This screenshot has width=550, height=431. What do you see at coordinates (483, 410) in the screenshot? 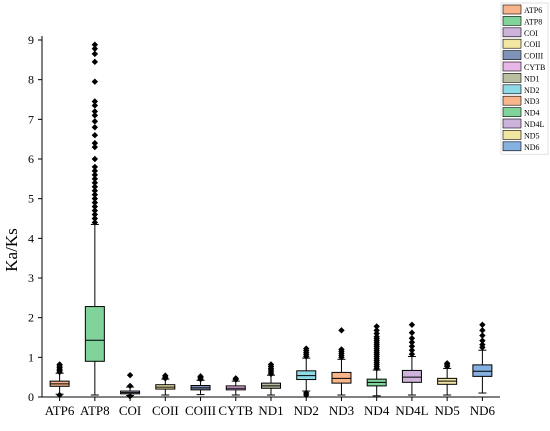
I see `x-tick-label: ND6` at bounding box center [483, 410].